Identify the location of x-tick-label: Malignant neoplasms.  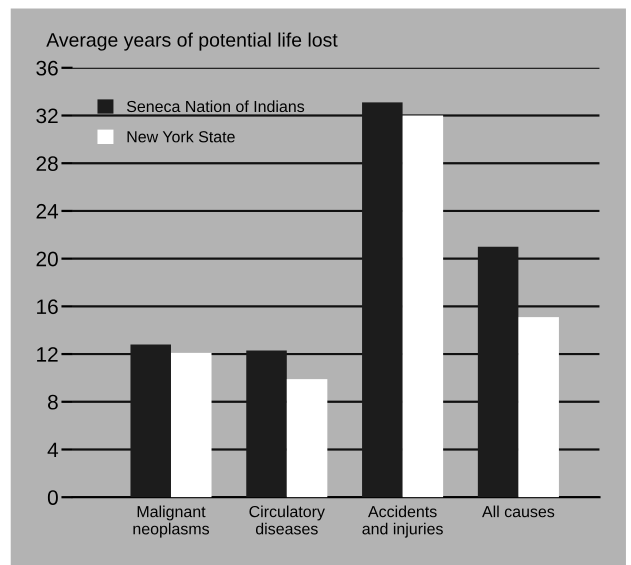
(171, 522).